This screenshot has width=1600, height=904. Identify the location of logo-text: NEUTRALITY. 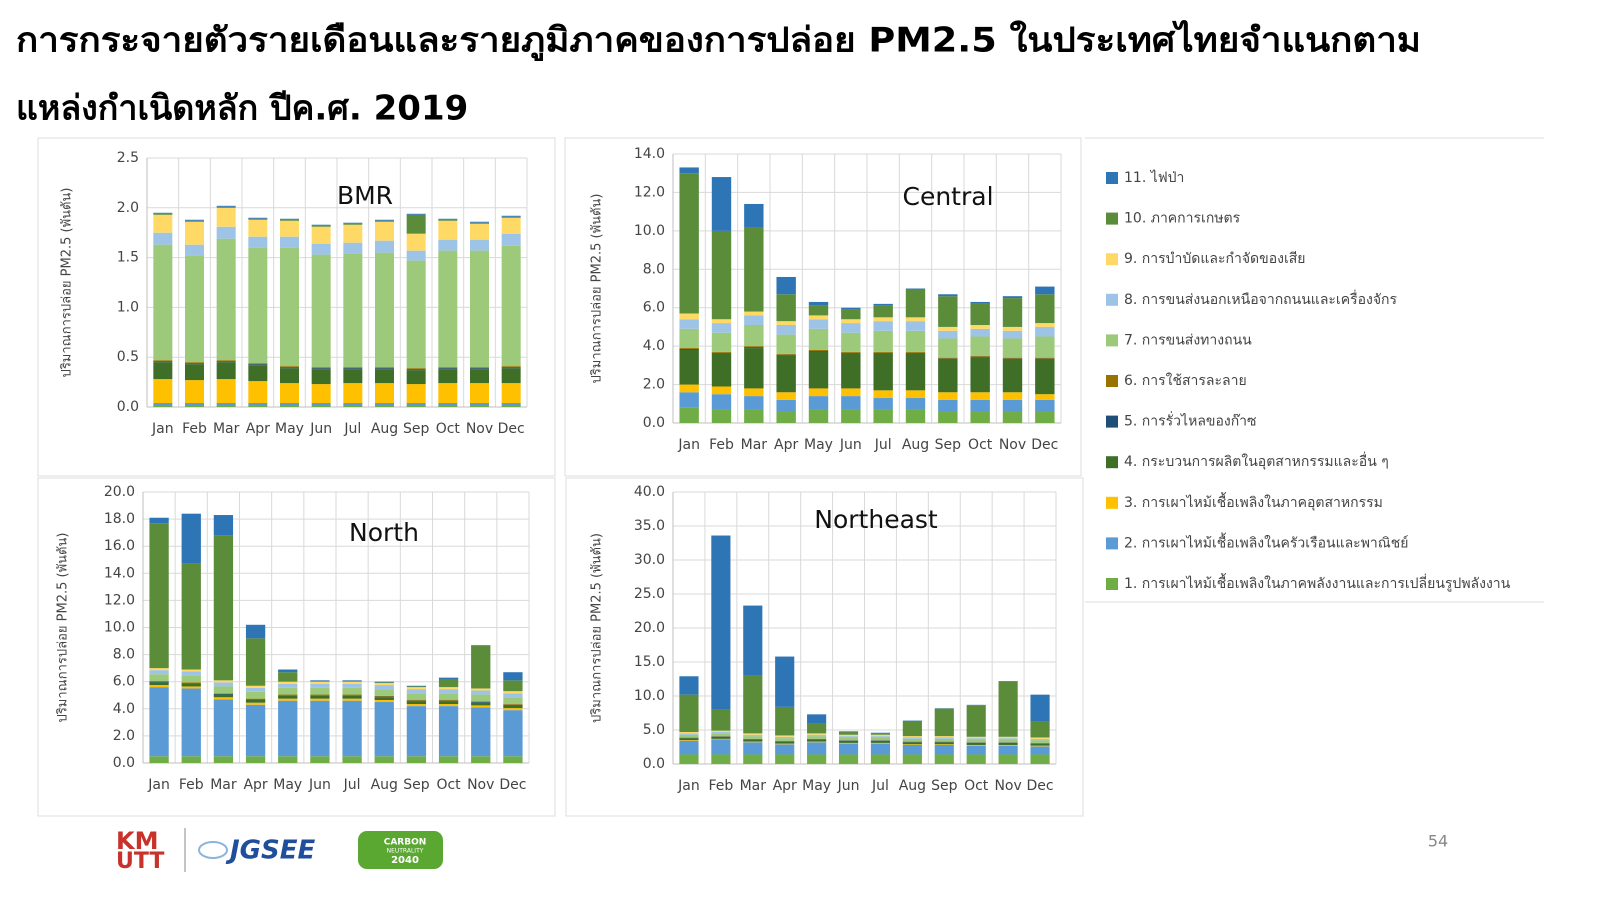
(405, 851).